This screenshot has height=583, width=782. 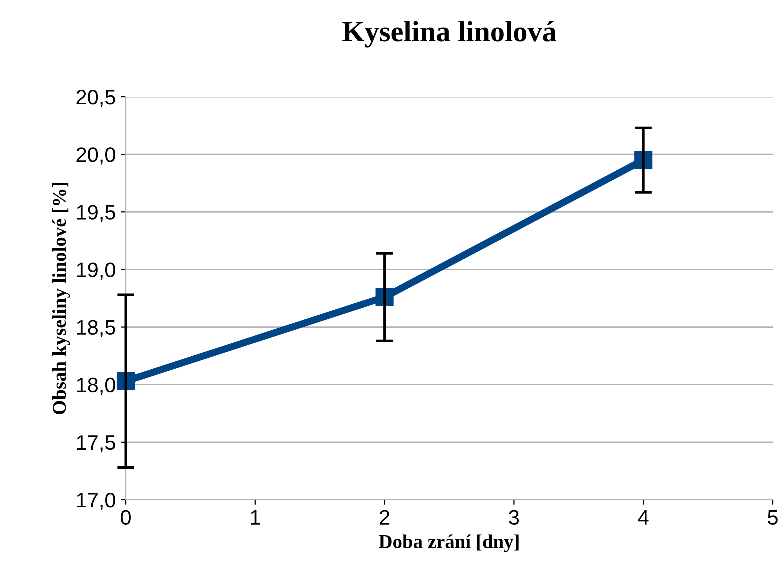 I want to click on y-tick-label: 19,5, so click(x=96, y=213).